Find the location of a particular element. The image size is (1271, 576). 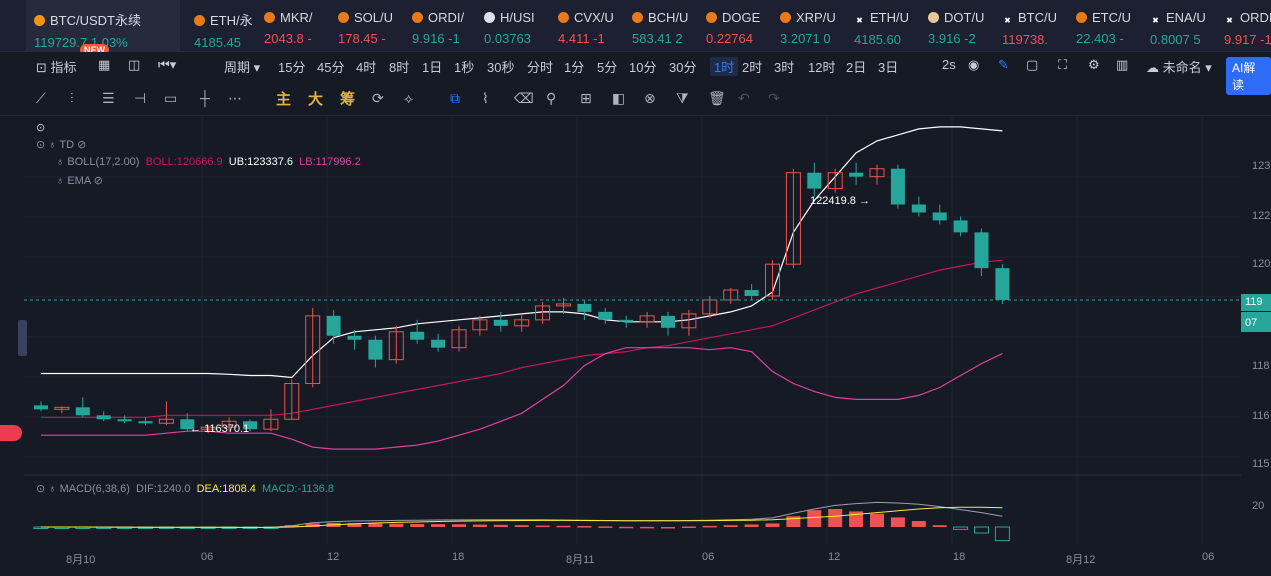

vertical-line-icon: ┼ is located at coordinates (205, 98).